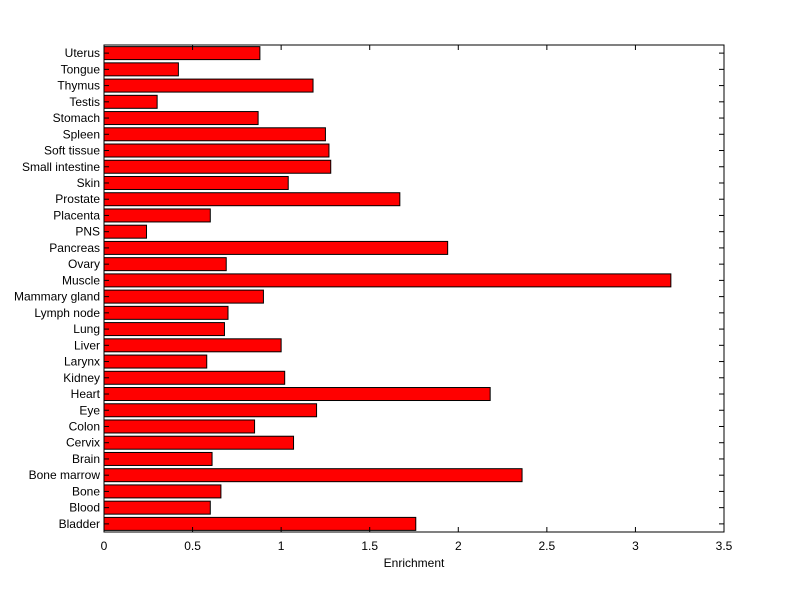  What do you see at coordinates (84, 508) in the screenshot?
I see `category-label: Blood` at bounding box center [84, 508].